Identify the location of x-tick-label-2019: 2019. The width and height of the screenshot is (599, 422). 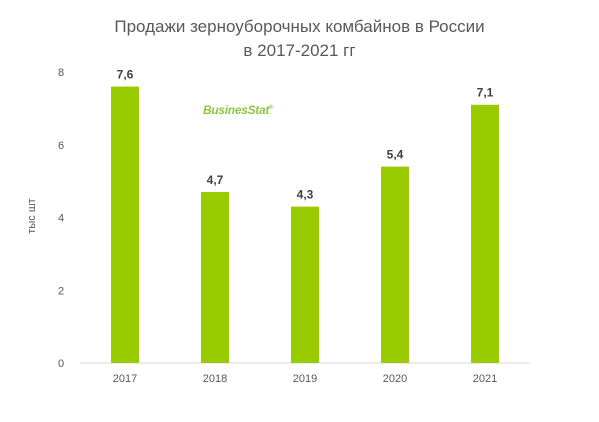
(305, 379).